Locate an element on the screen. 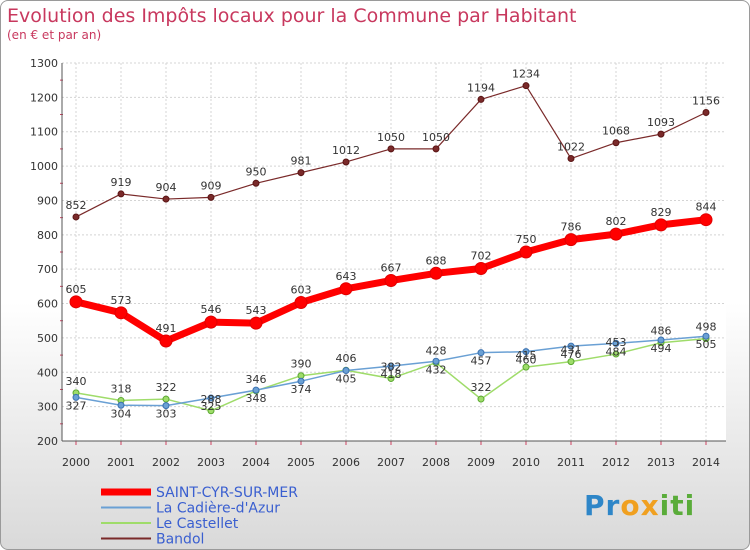  x-tick-label: 2010 is located at coordinates (526, 462).